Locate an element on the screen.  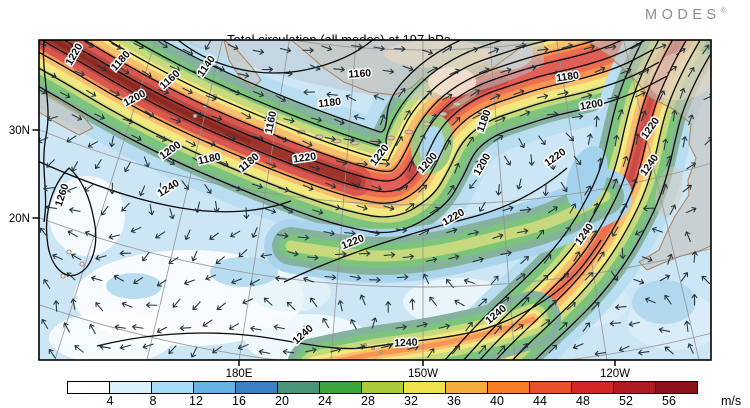
na-interior-tint is located at coordinates (679, 75).